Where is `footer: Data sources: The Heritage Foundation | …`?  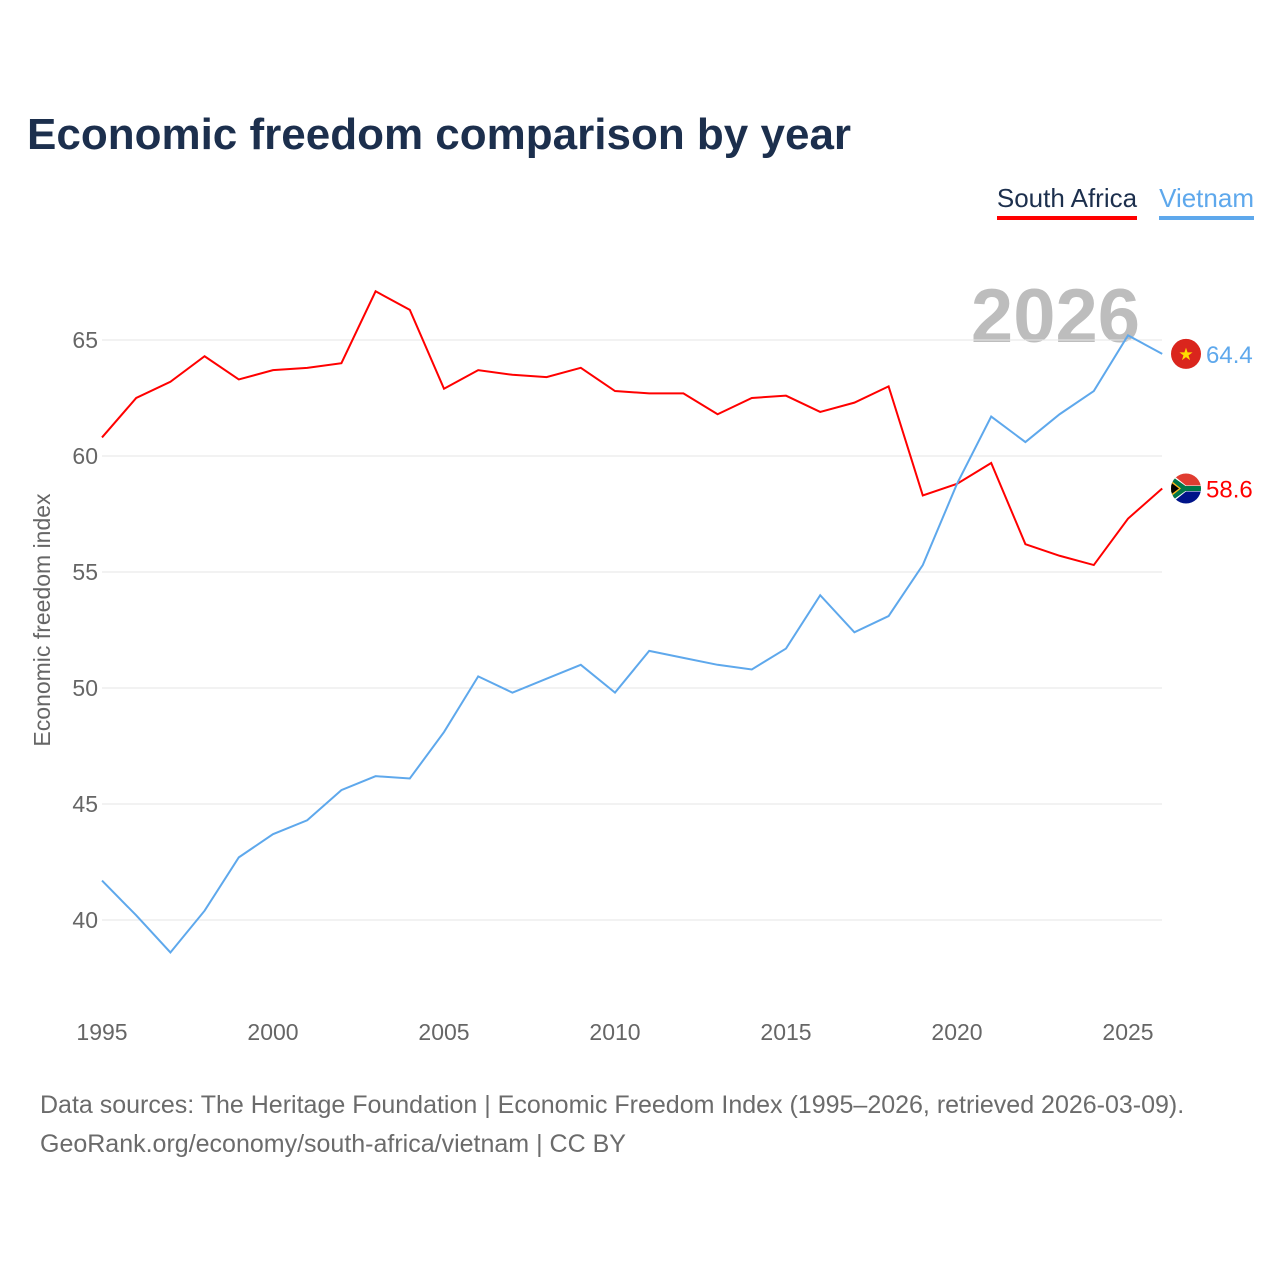 footer: Data sources: The Heritage Foundation | … is located at coordinates (612, 1125).